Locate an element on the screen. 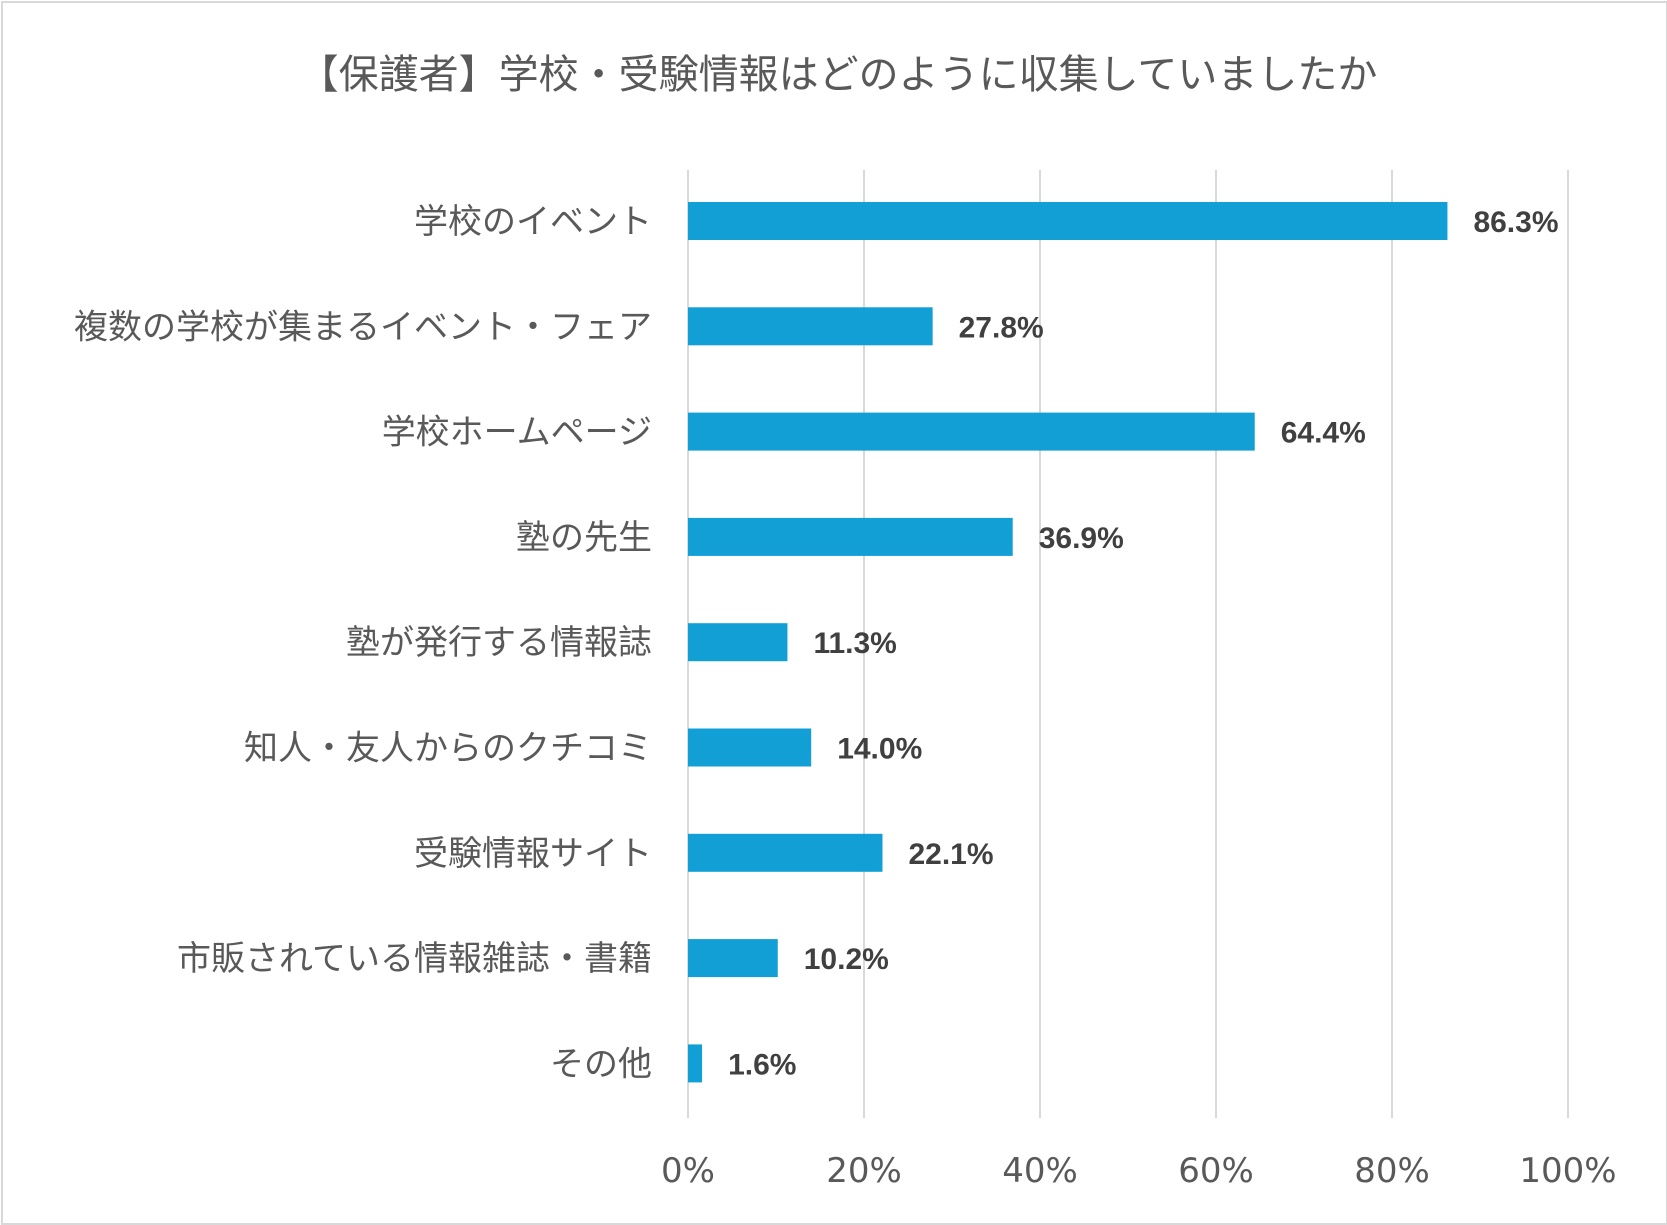 Image resolution: width=1667 pixels, height=1225 pixels. x-axis-ticks: 0% 20% 40% 60% 80% 100% is located at coordinates (1139, 1171).